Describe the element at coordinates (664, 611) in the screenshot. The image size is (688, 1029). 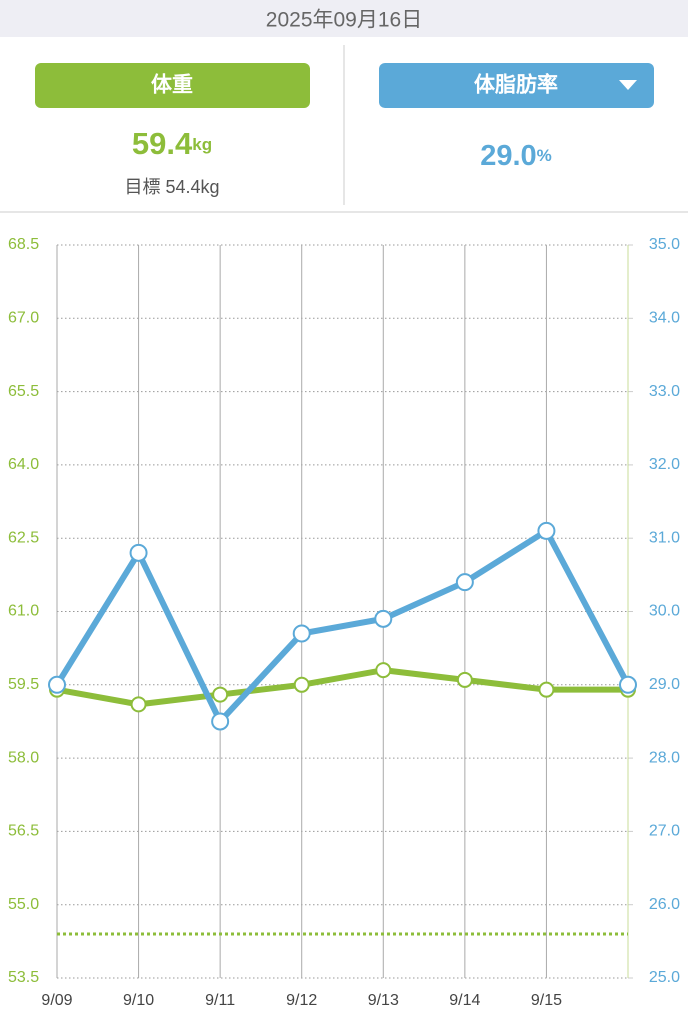
I see `y2-tick-label: 30.0` at that location.